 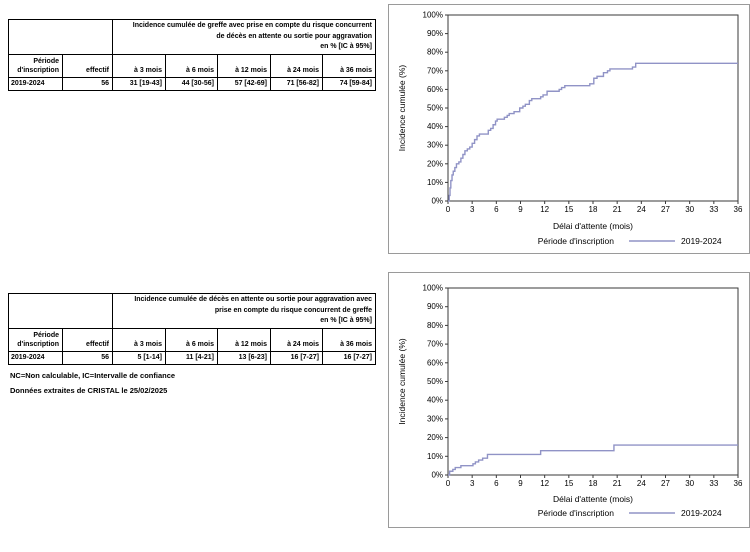 What do you see at coordinates (296, 83) in the screenshot?
I see `cell-24mois: 71 [56-82]` at bounding box center [296, 83].